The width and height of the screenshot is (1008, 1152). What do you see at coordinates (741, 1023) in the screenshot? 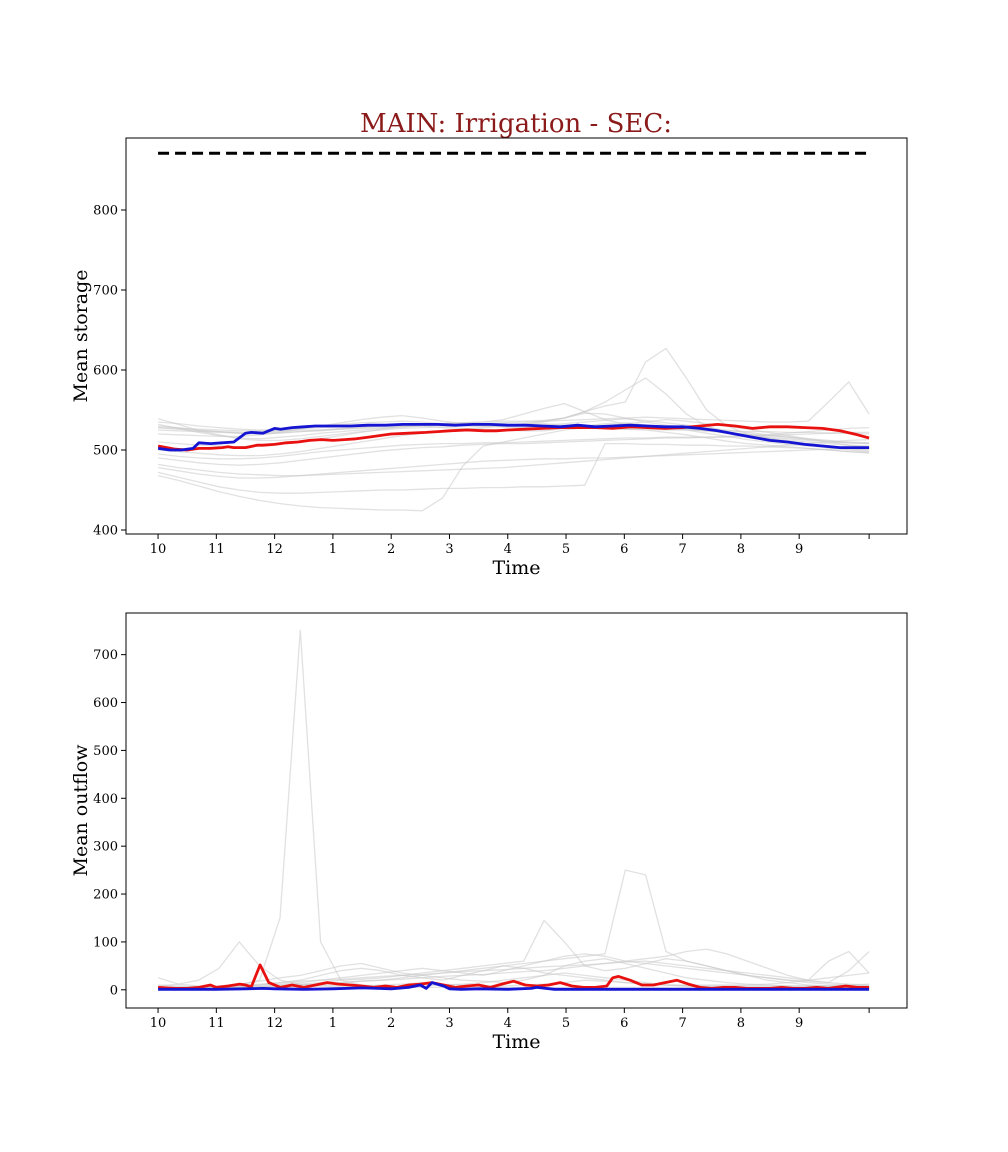
I see `outflow-x-tick-label: 8` at bounding box center [741, 1023].